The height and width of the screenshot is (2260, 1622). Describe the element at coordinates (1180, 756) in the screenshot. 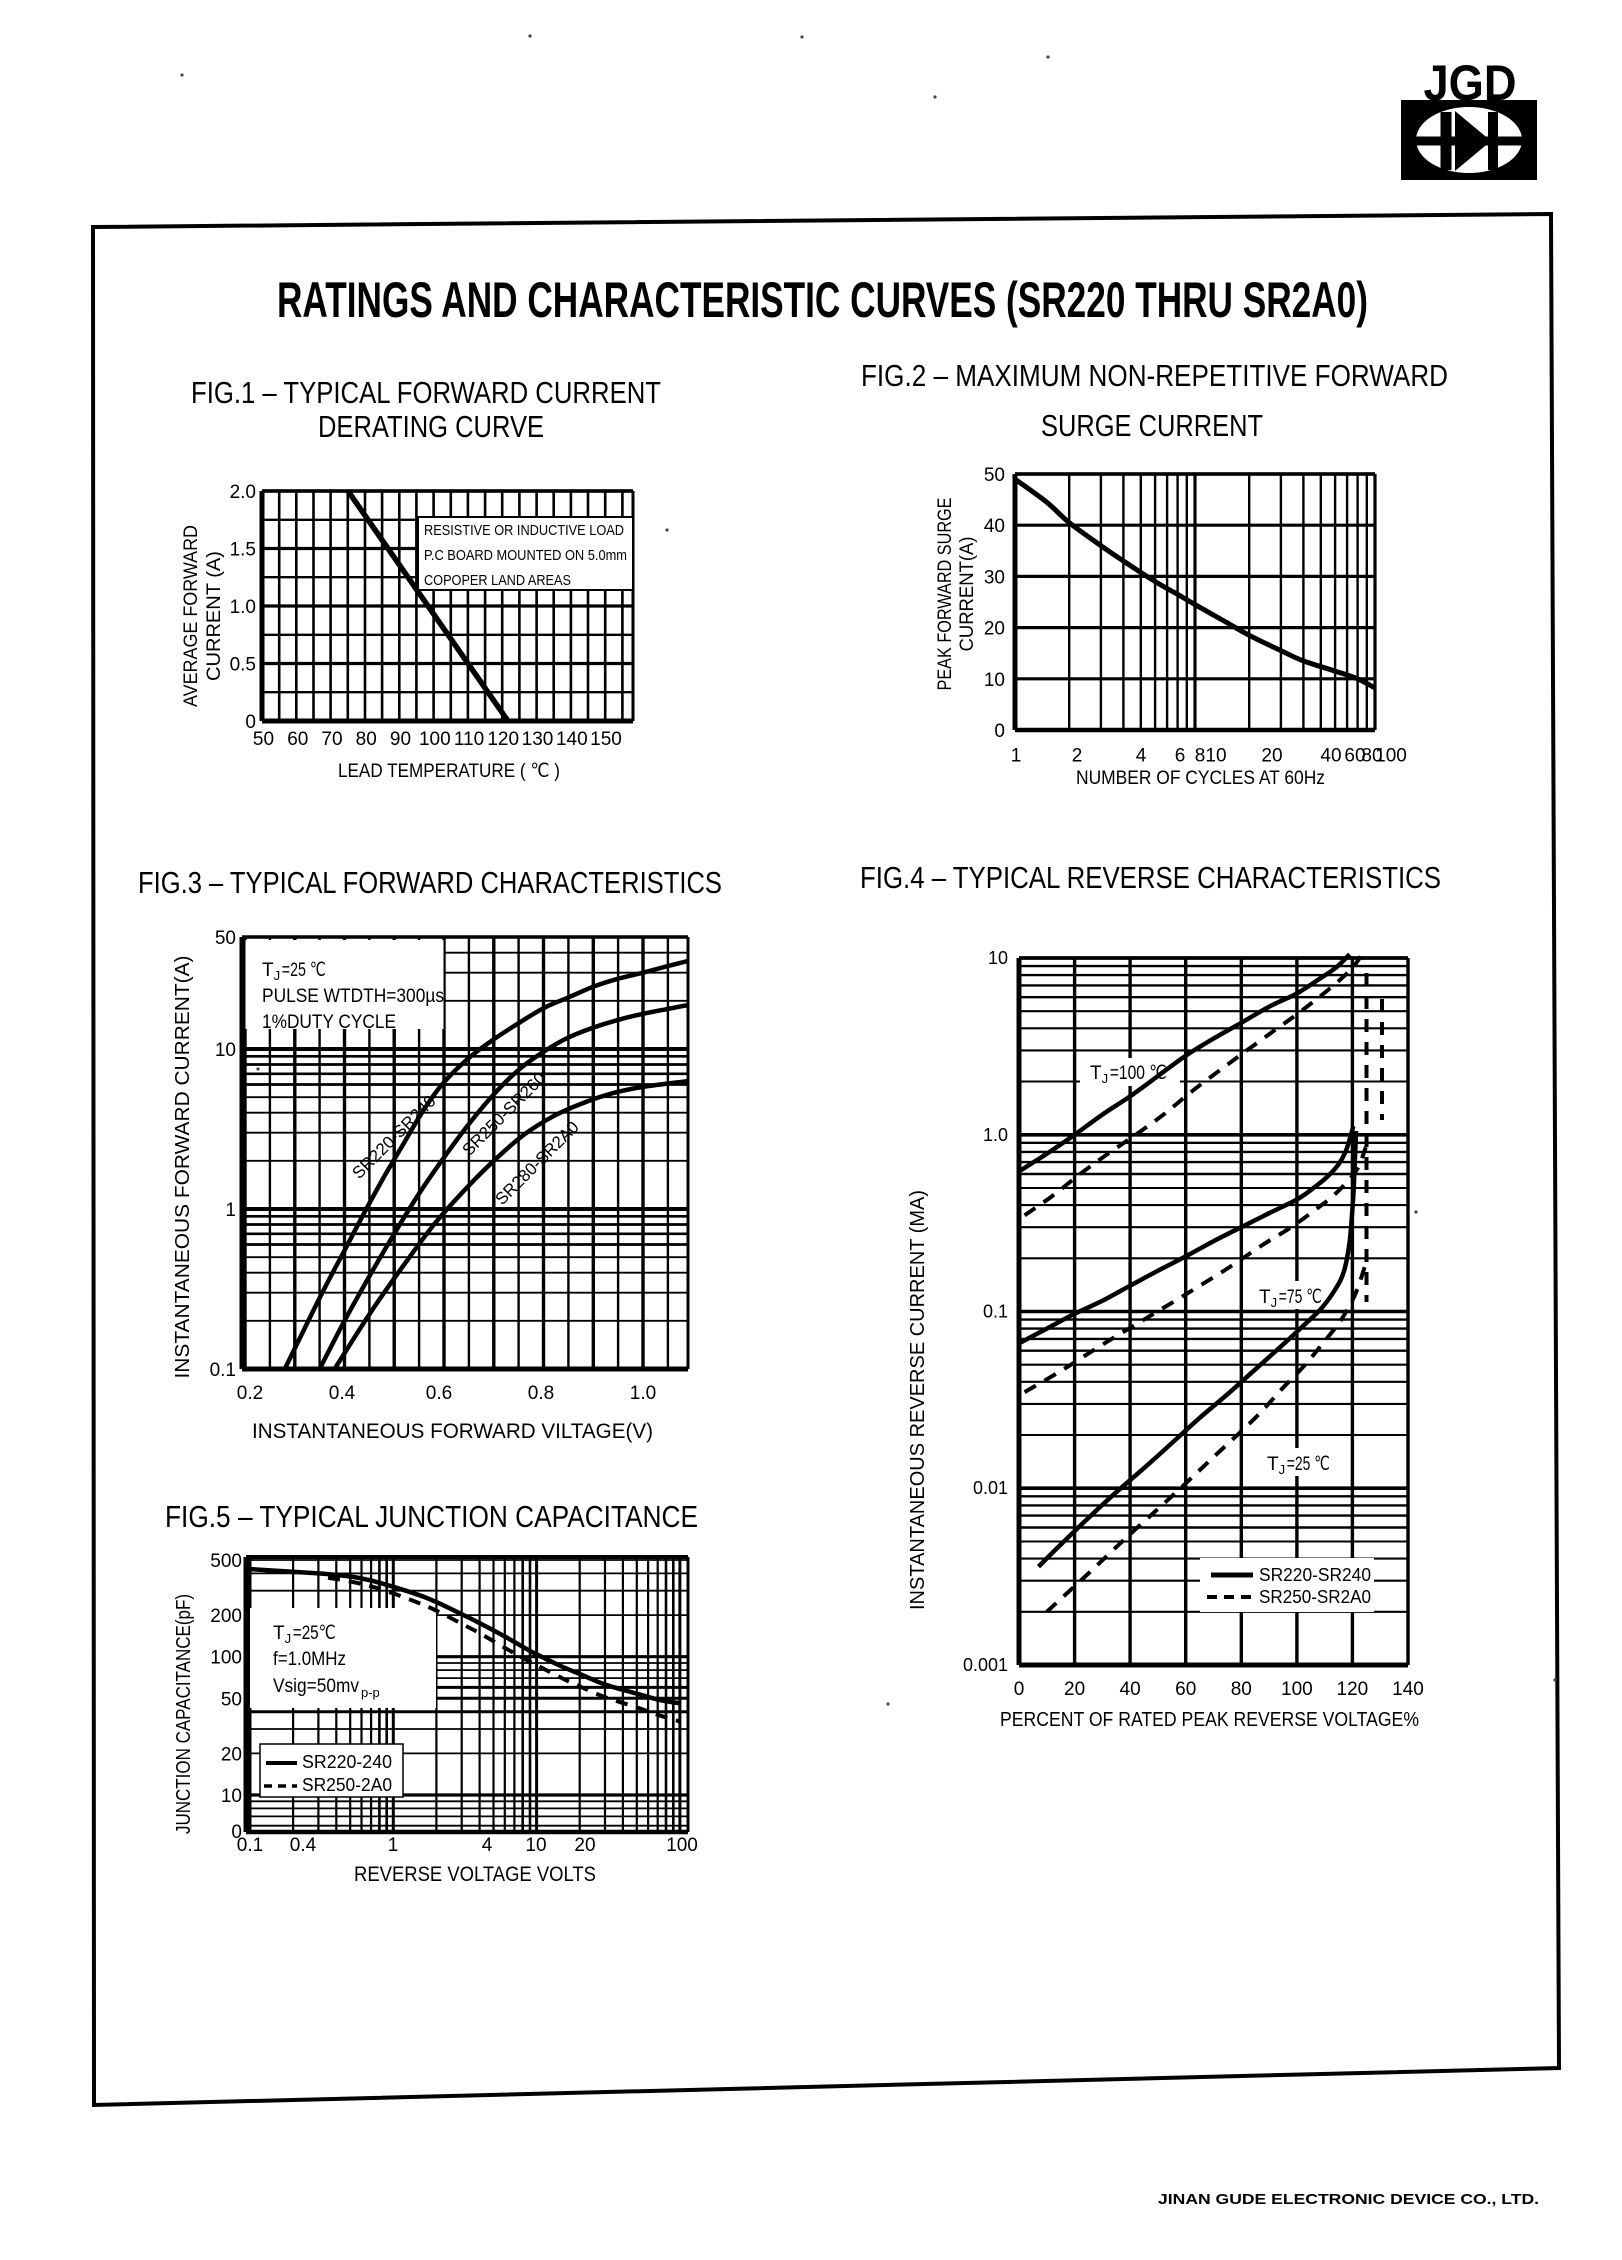

I see `svg-text: 6` at that location.